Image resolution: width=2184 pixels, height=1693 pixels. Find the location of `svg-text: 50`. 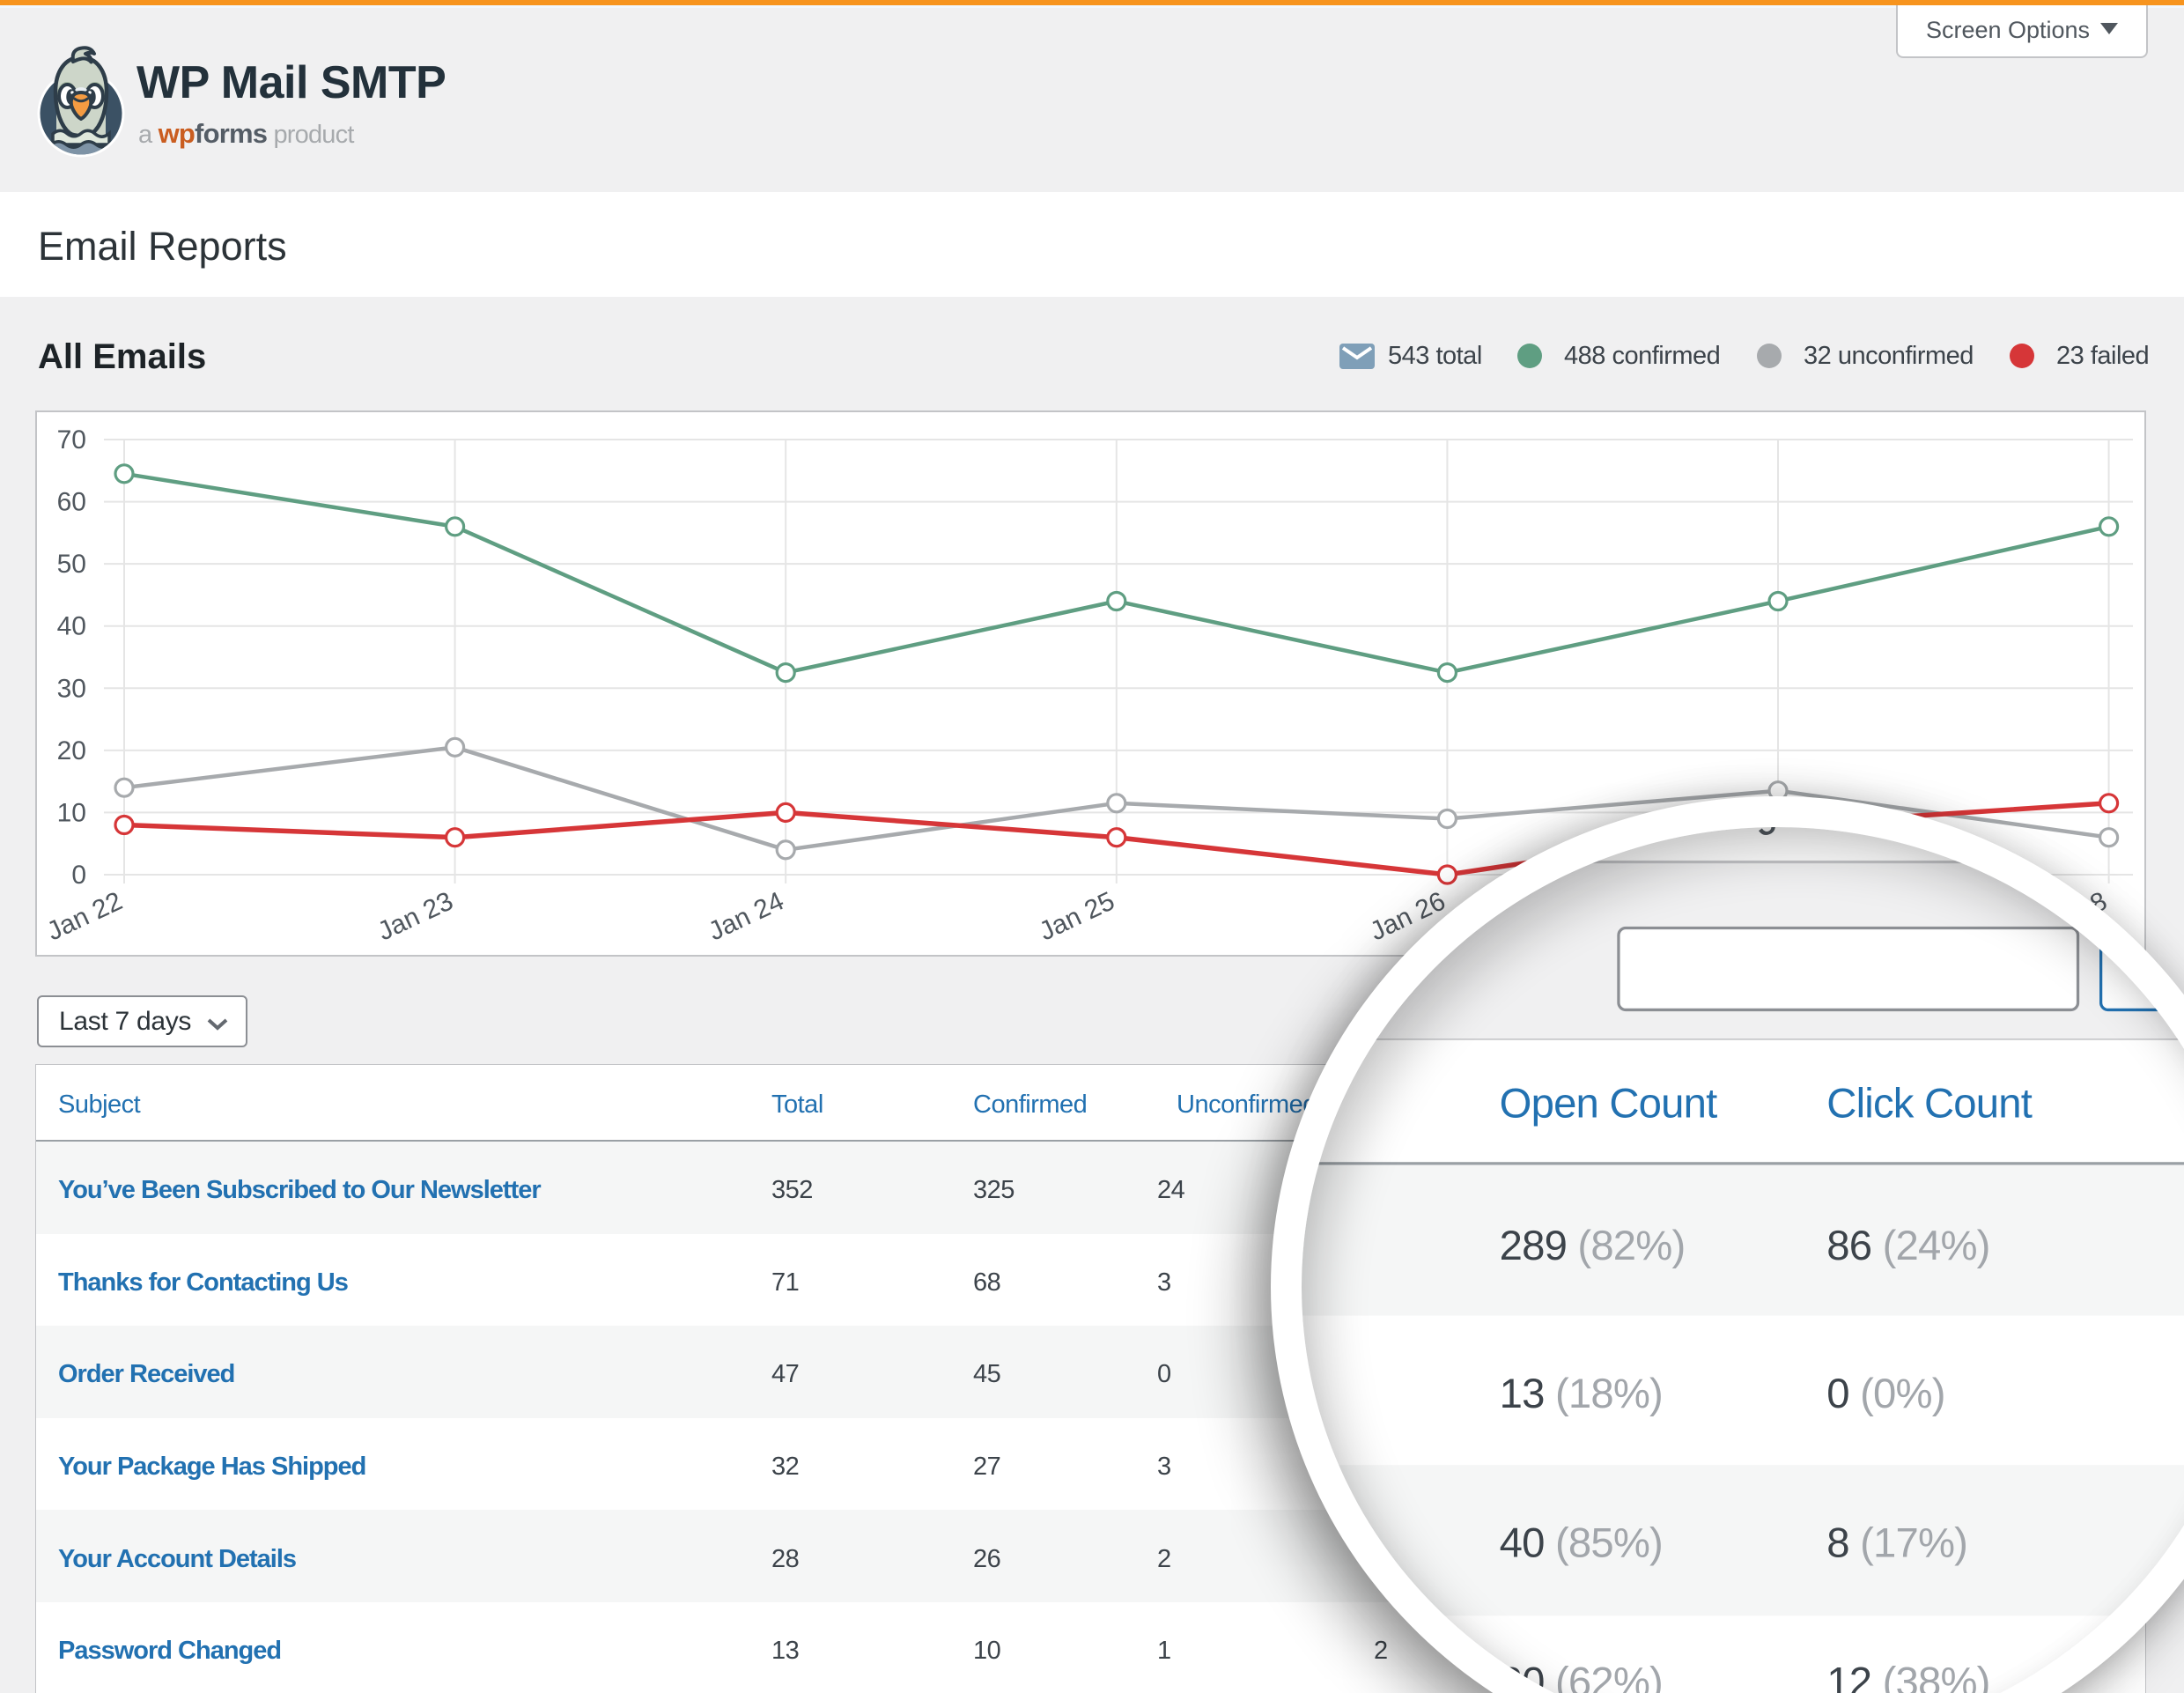

svg-text: 50 is located at coordinates (71, 564).